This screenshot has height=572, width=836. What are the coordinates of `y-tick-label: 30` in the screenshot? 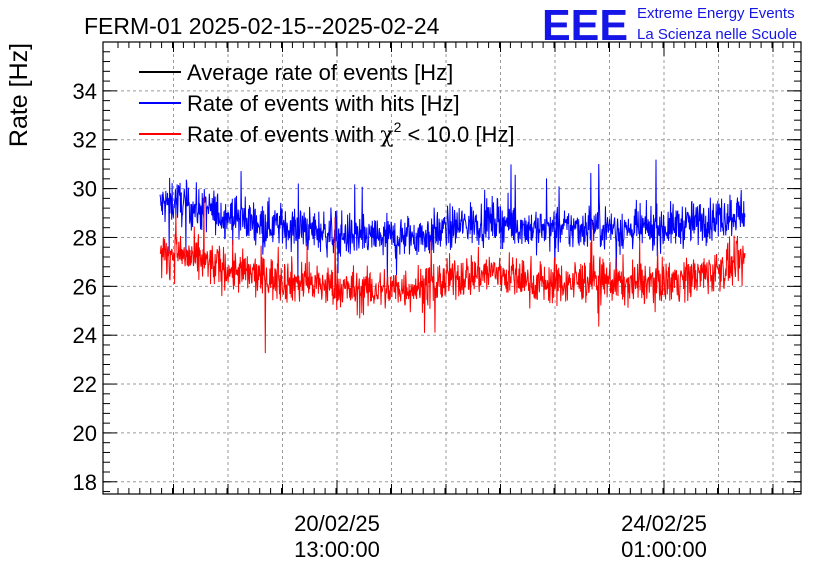 It's located at (85, 189).